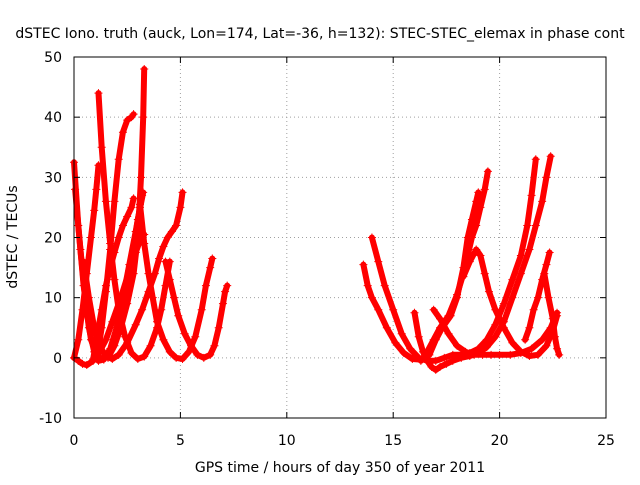  I want to click on y-tick-label: 0, so click(57, 359).